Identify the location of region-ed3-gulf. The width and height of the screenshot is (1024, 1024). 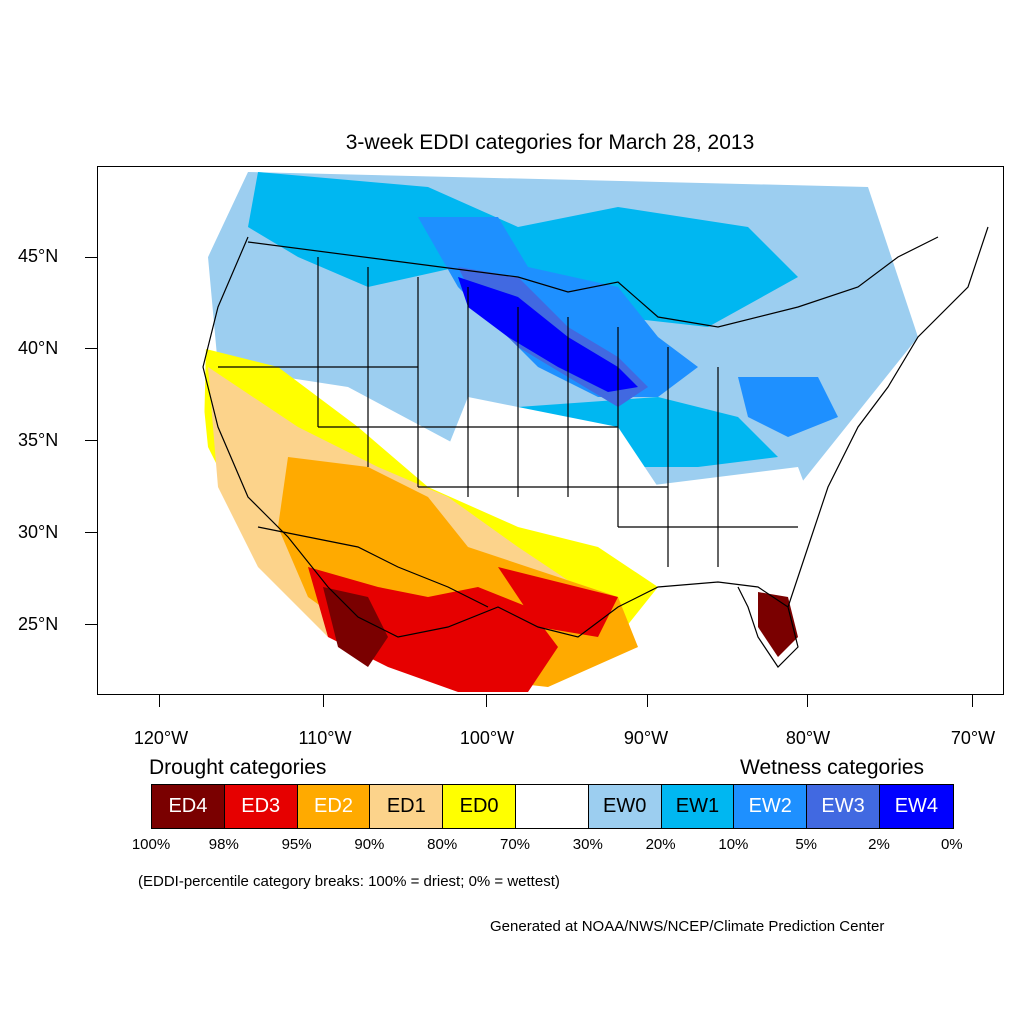
(558, 602).